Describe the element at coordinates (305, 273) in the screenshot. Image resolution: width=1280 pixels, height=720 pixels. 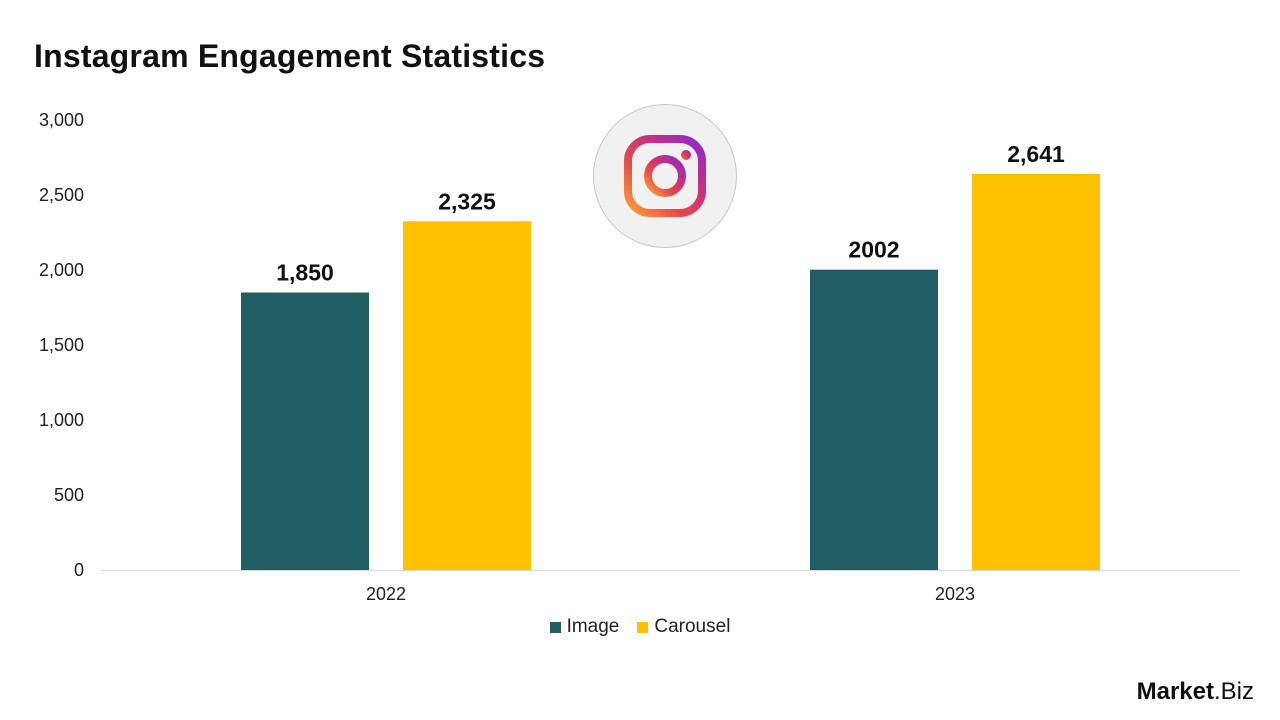
I see `data-label-image-2022: 1,850` at that location.